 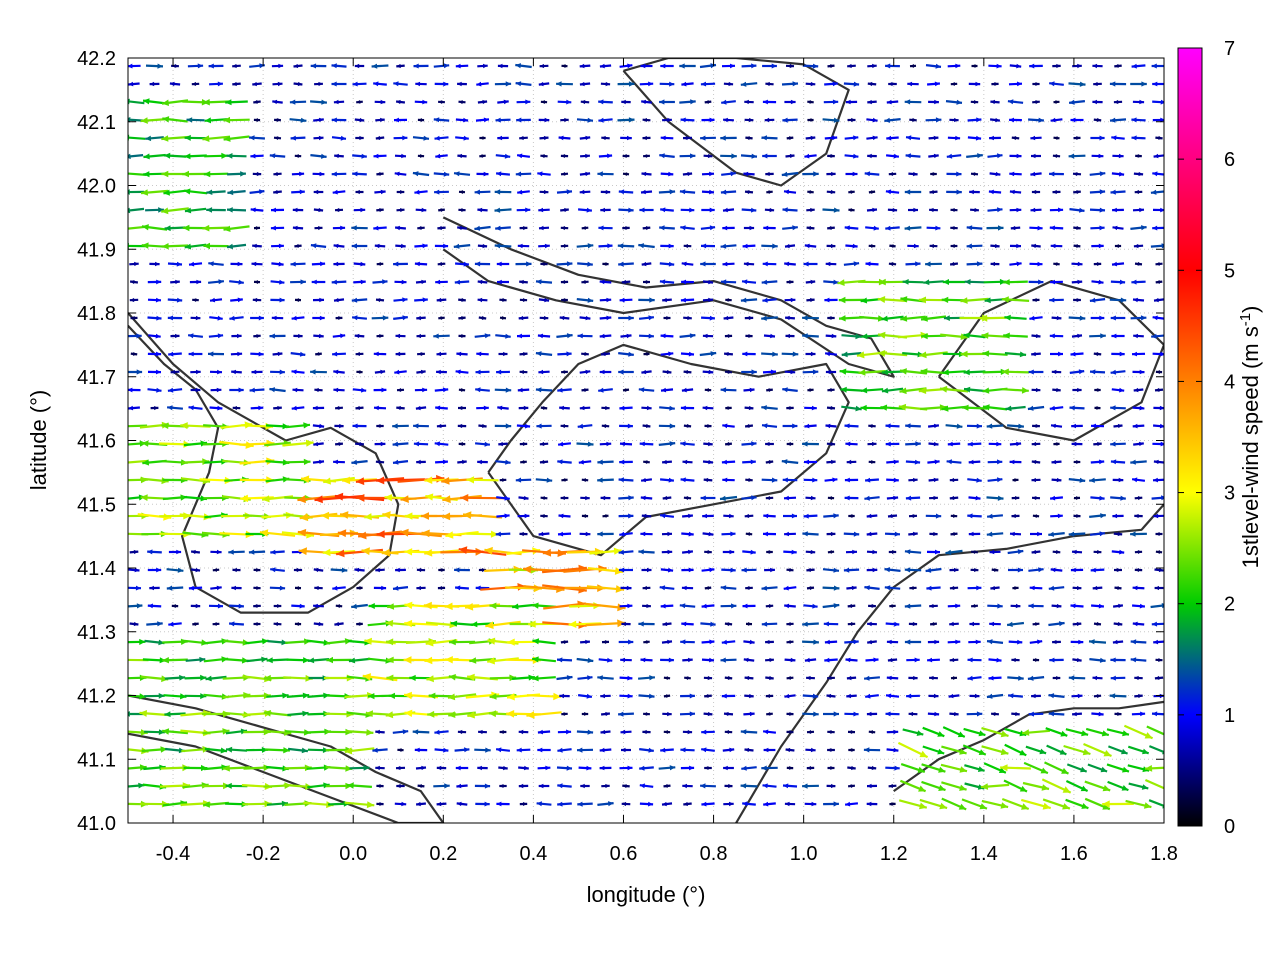 I want to click on contour-line-north-east-massif, so click(x=736, y=122).